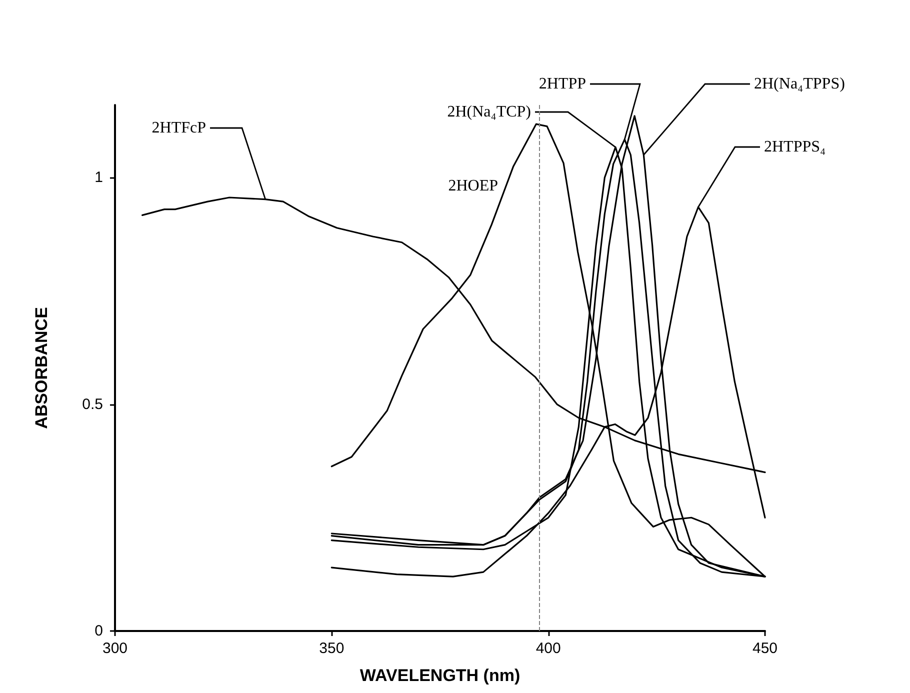 This screenshot has height=693, width=910. Describe the element at coordinates (41, 368) in the screenshot. I see `y-axis-title: ABSORBANCE` at that location.